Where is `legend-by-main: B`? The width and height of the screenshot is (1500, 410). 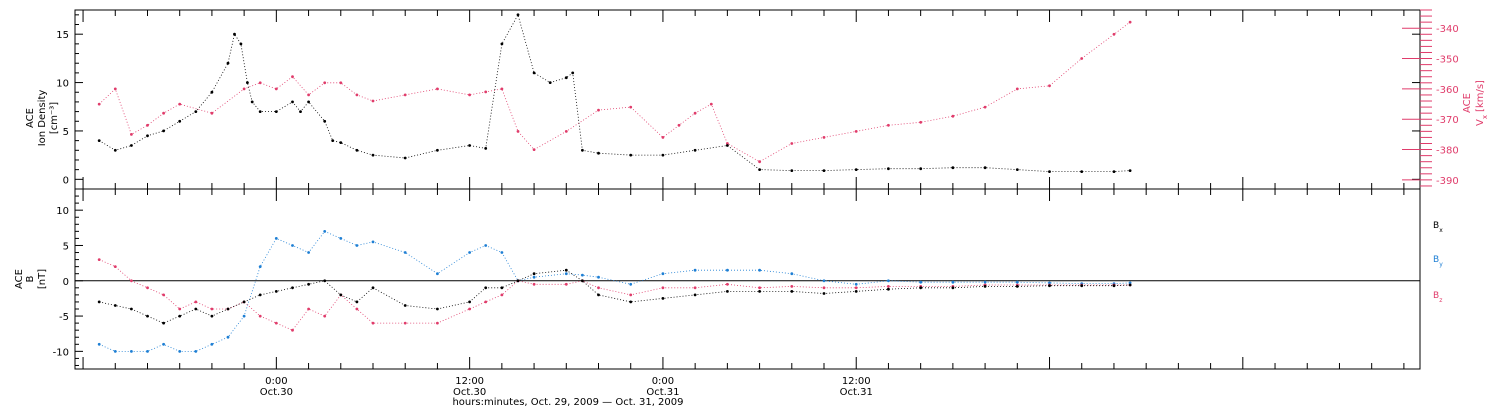
legend-by-main: B is located at coordinates (1436, 260).